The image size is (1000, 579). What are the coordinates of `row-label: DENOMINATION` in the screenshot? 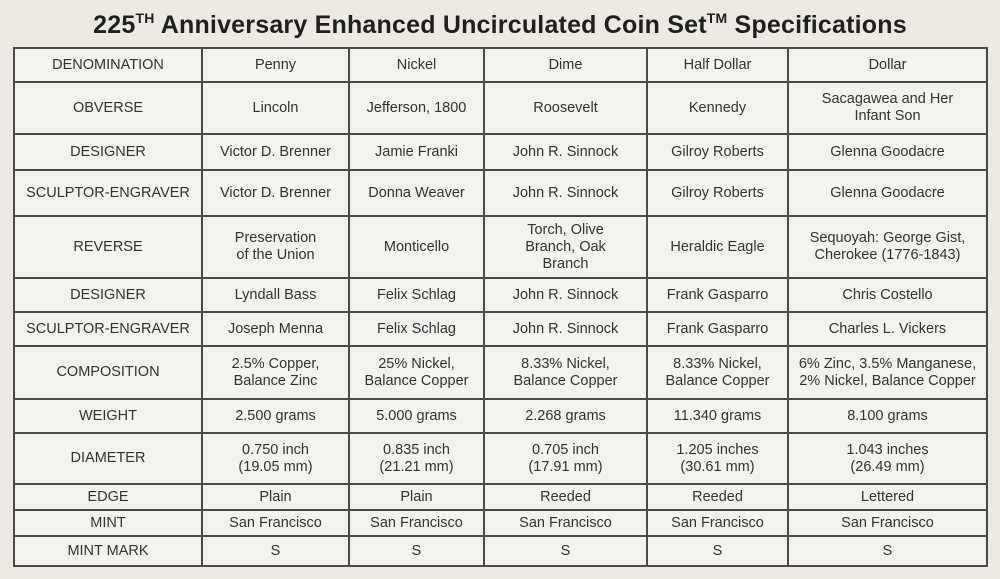 It's located at (108, 65).